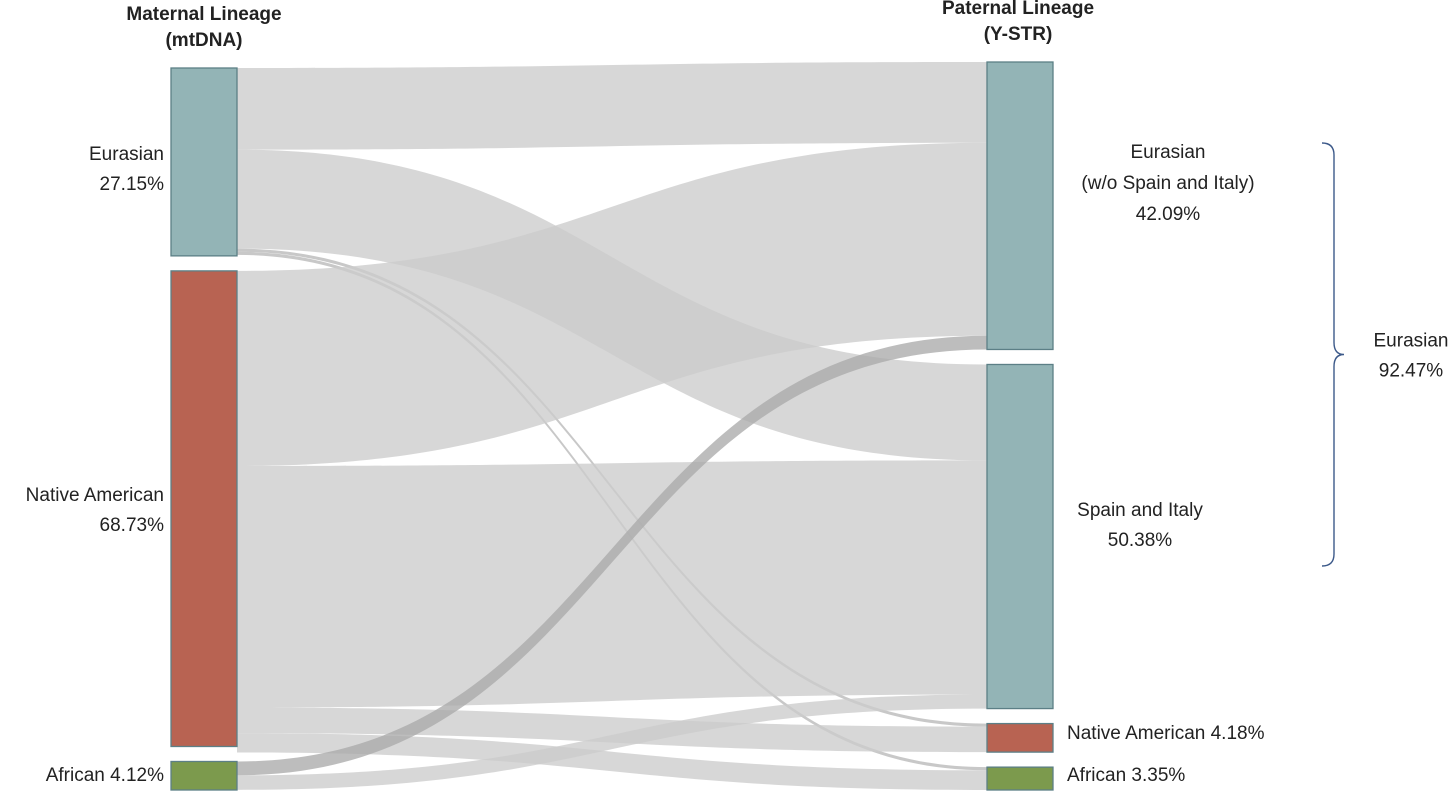  Describe the element at coordinates (126, 169) in the screenshot. I see `label-maternal-eurasian: Eurasian 27.15%` at that location.